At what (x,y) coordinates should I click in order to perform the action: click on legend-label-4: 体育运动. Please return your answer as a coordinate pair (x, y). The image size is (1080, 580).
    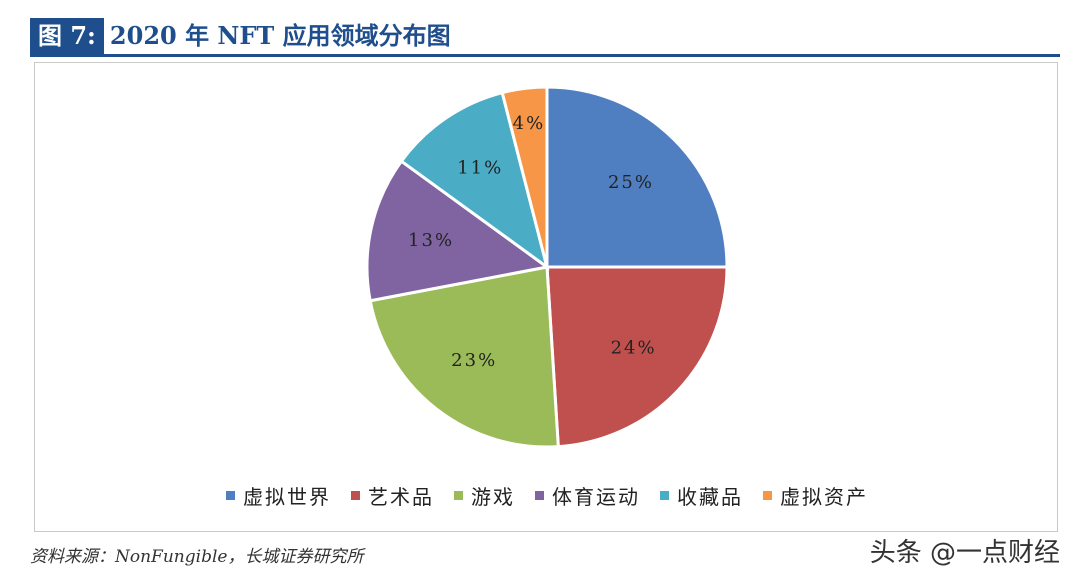
    Looking at the image, I should click on (596, 497).